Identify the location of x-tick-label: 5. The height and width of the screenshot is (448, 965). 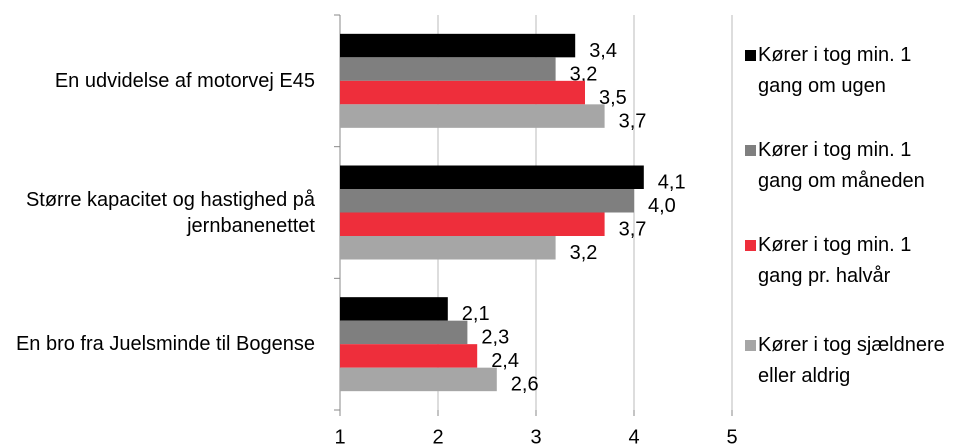
(731, 437).